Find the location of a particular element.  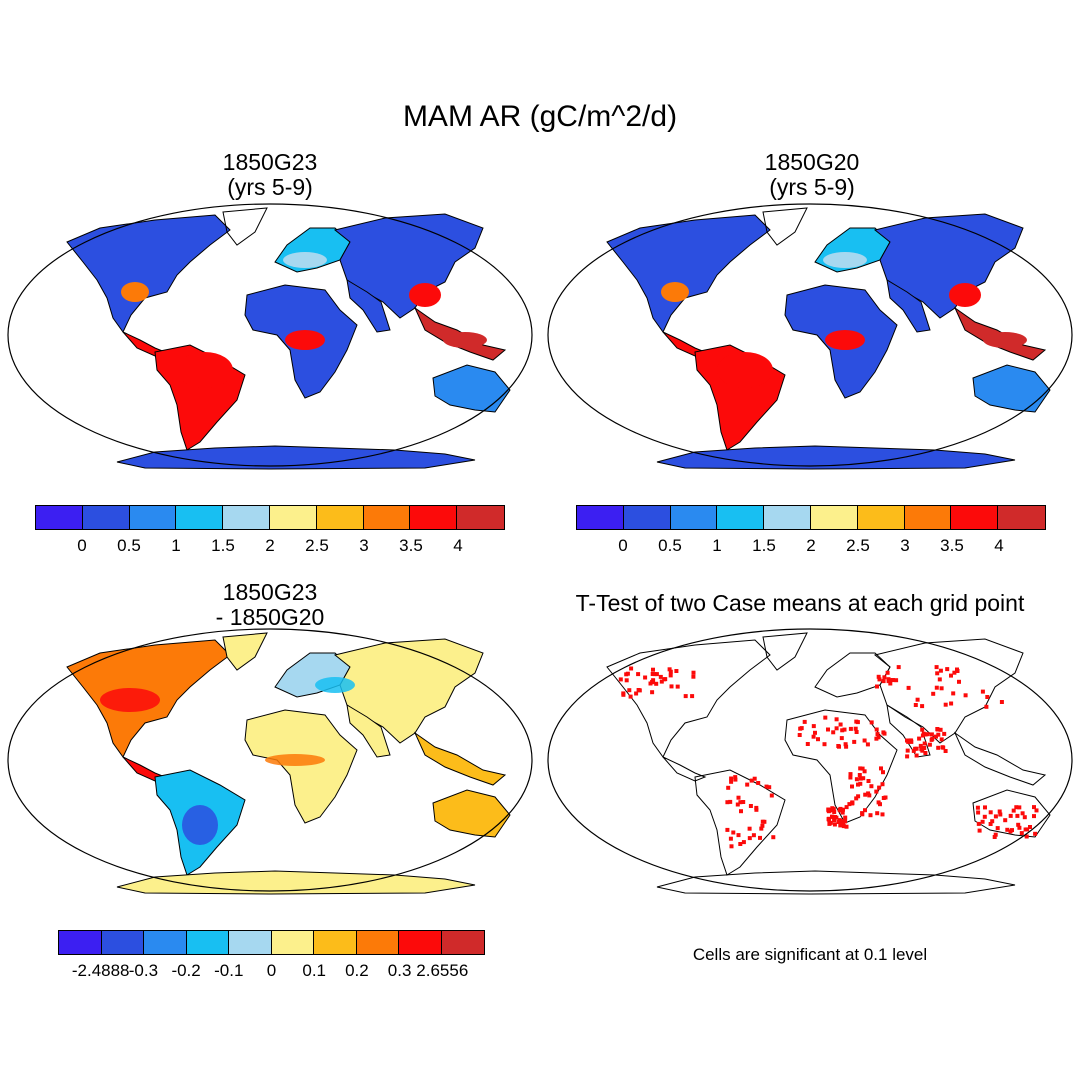

colorbar-tick-label: 0.5 is located at coordinates (129, 545).